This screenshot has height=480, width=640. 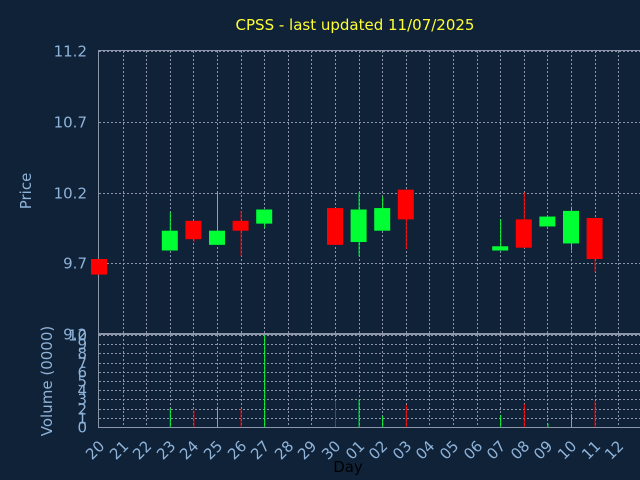 I want to click on volume-tick-label: 1, so click(x=82, y=419).